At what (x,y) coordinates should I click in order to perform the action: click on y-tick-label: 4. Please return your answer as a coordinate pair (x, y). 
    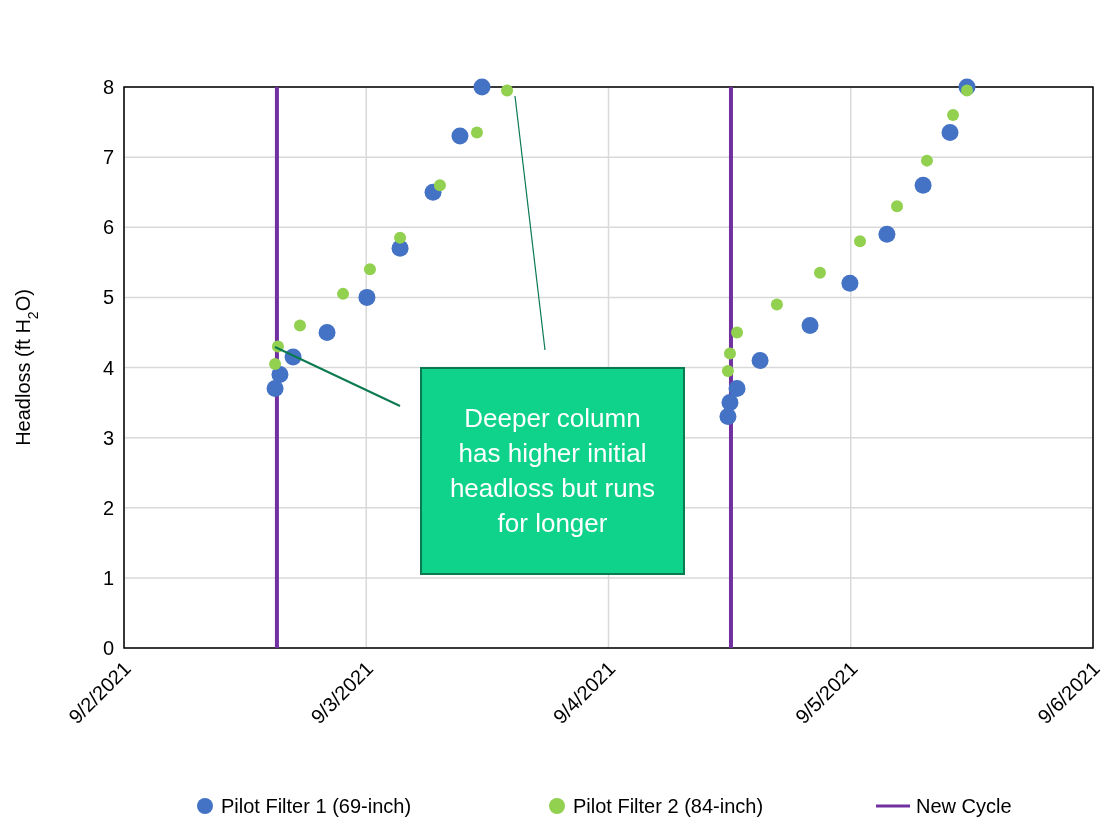
    Looking at the image, I should click on (108, 367).